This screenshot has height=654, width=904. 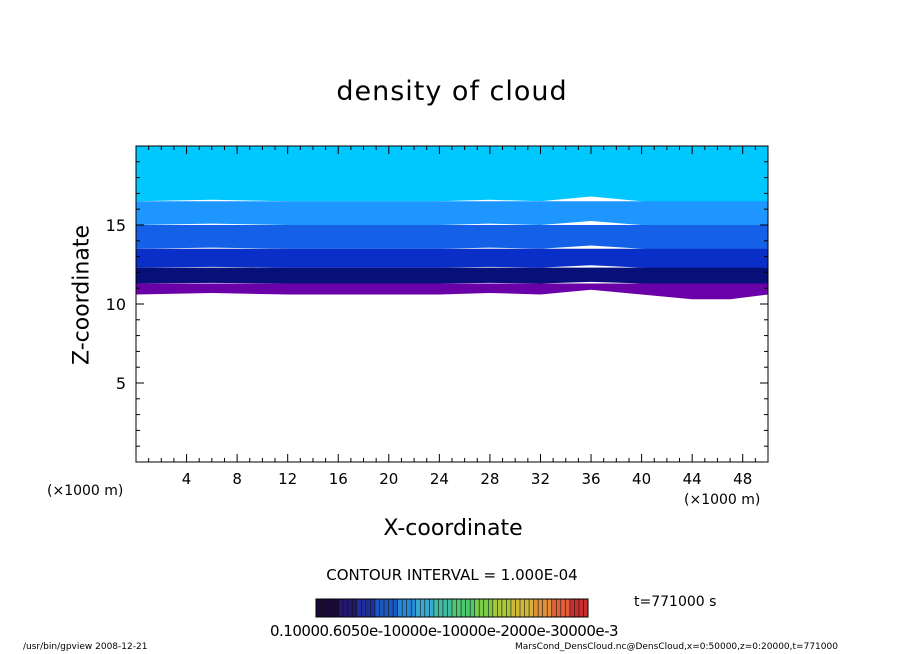 I want to click on x-tick-label-8: 8, so click(x=237, y=479).